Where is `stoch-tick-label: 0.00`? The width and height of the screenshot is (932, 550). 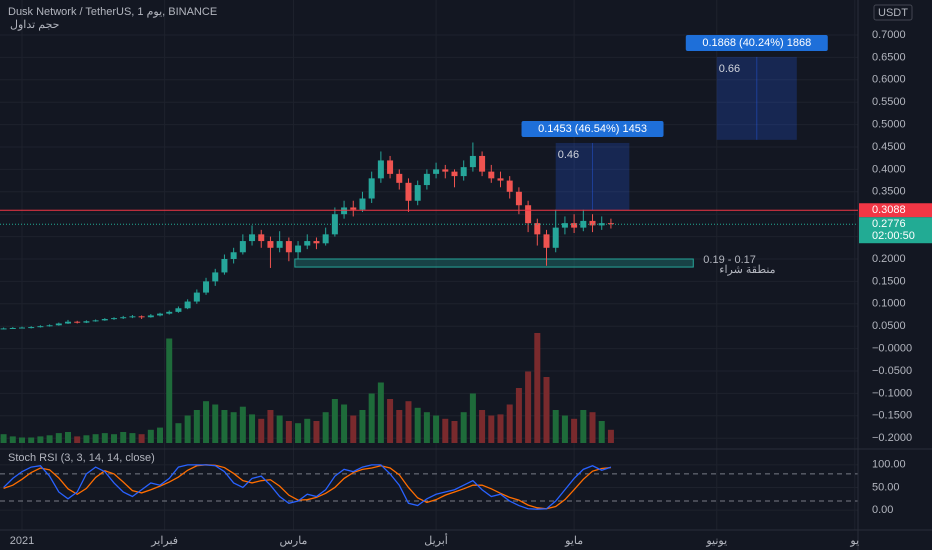 stoch-tick-label: 0.00 is located at coordinates (882, 510).